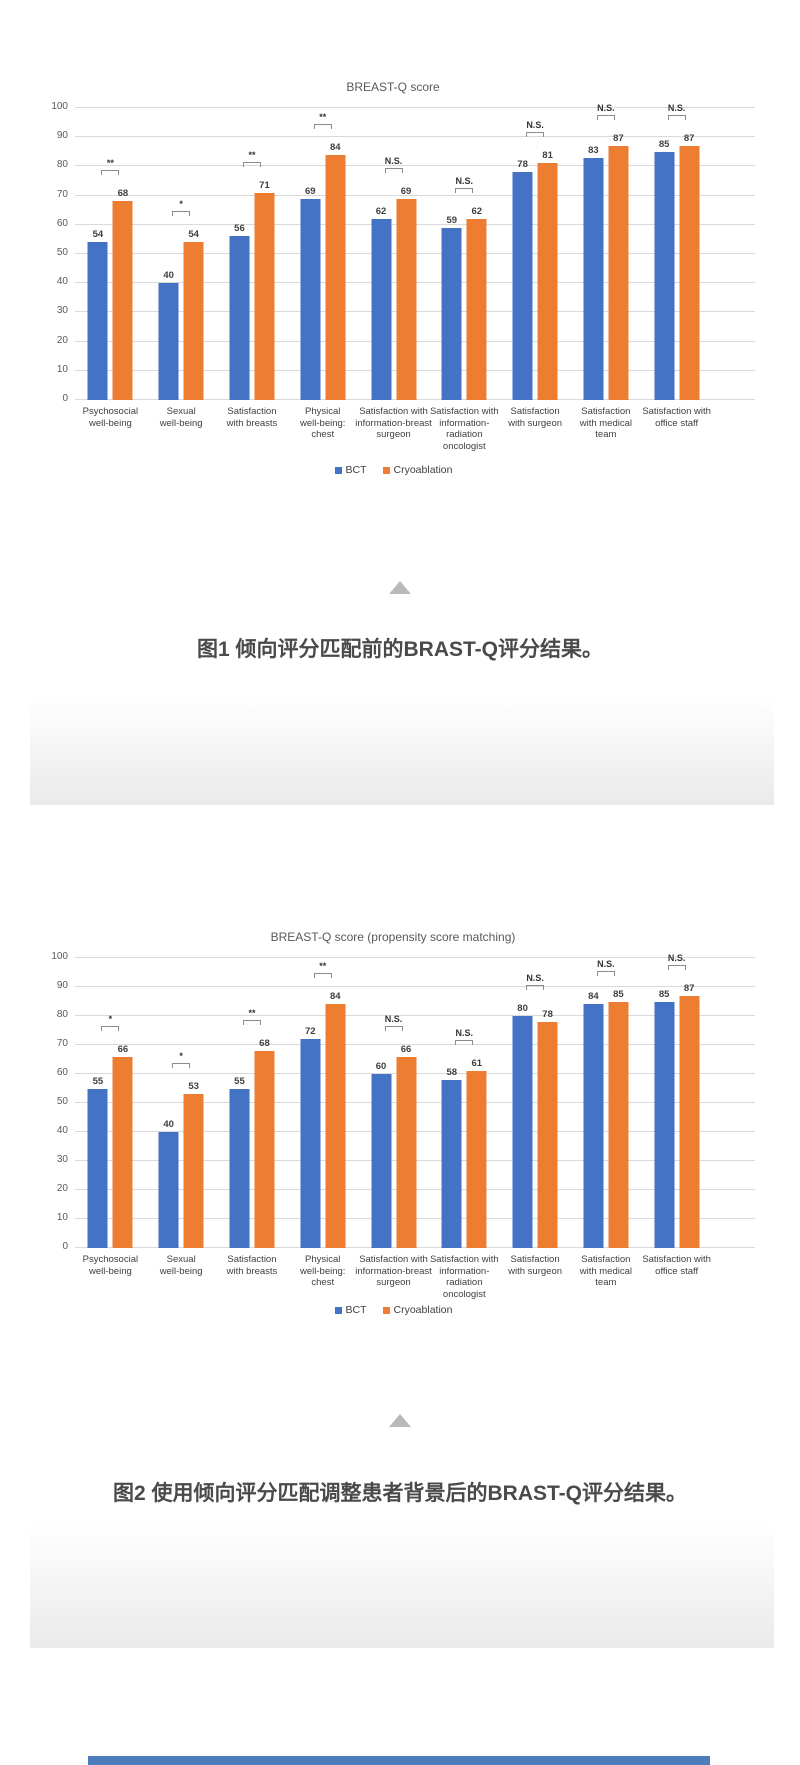 The image size is (800, 1765). Describe the element at coordinates (417, 470) in the screenshot. I see `legend-item: Cryoablation` at that location.